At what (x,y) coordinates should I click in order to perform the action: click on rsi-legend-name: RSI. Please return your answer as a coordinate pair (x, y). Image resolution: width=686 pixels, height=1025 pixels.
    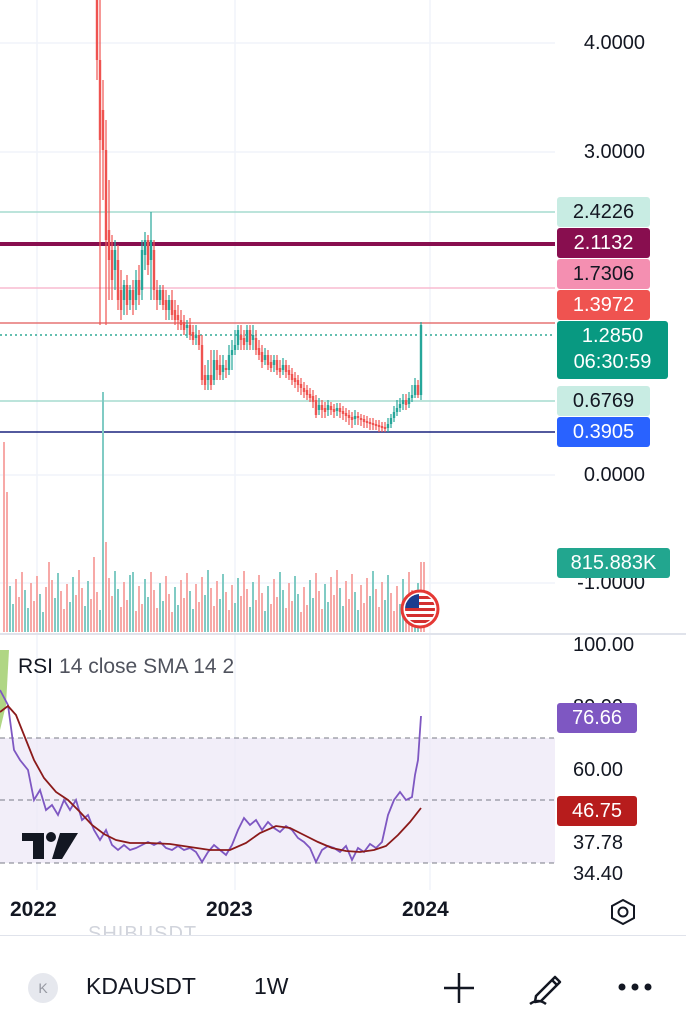
    Looking at the image, I should click on (36, 666).